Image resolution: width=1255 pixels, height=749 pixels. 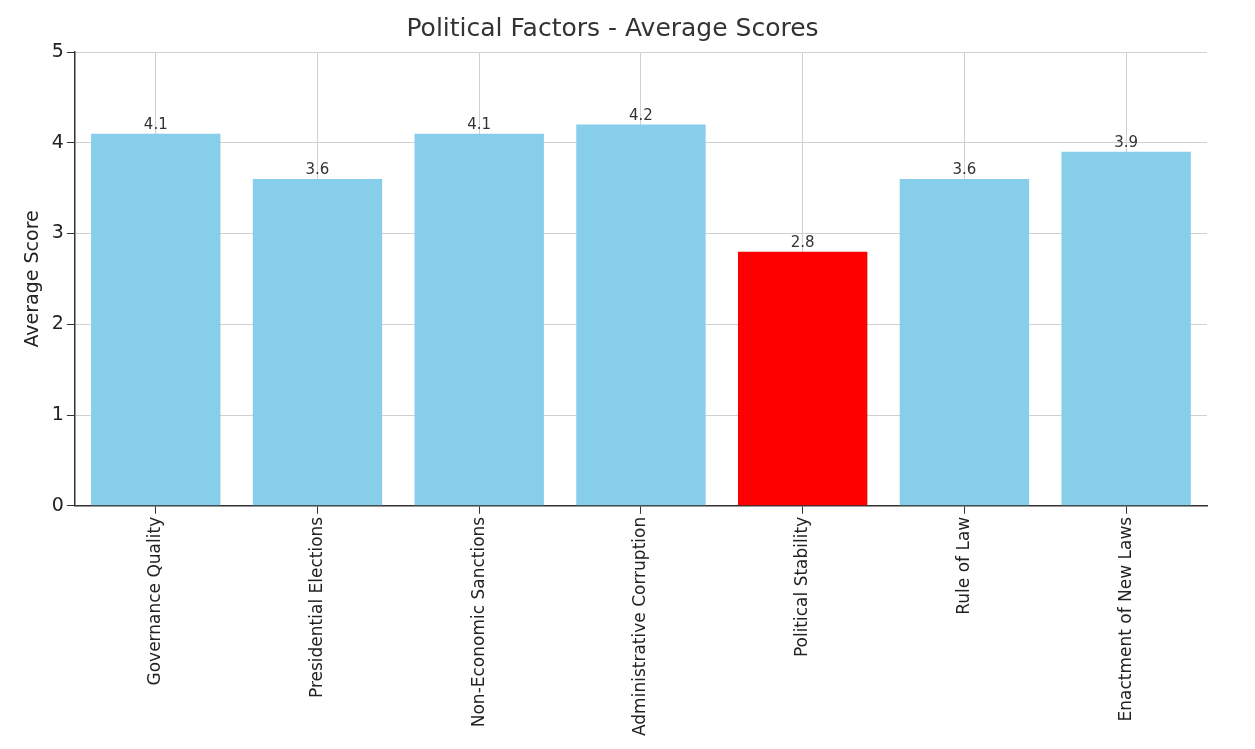 What do you see at coordinates (315, 607) in the screenshot?
I see `x-tick-label: Presidential Elections` at bounding box center [315, 607].